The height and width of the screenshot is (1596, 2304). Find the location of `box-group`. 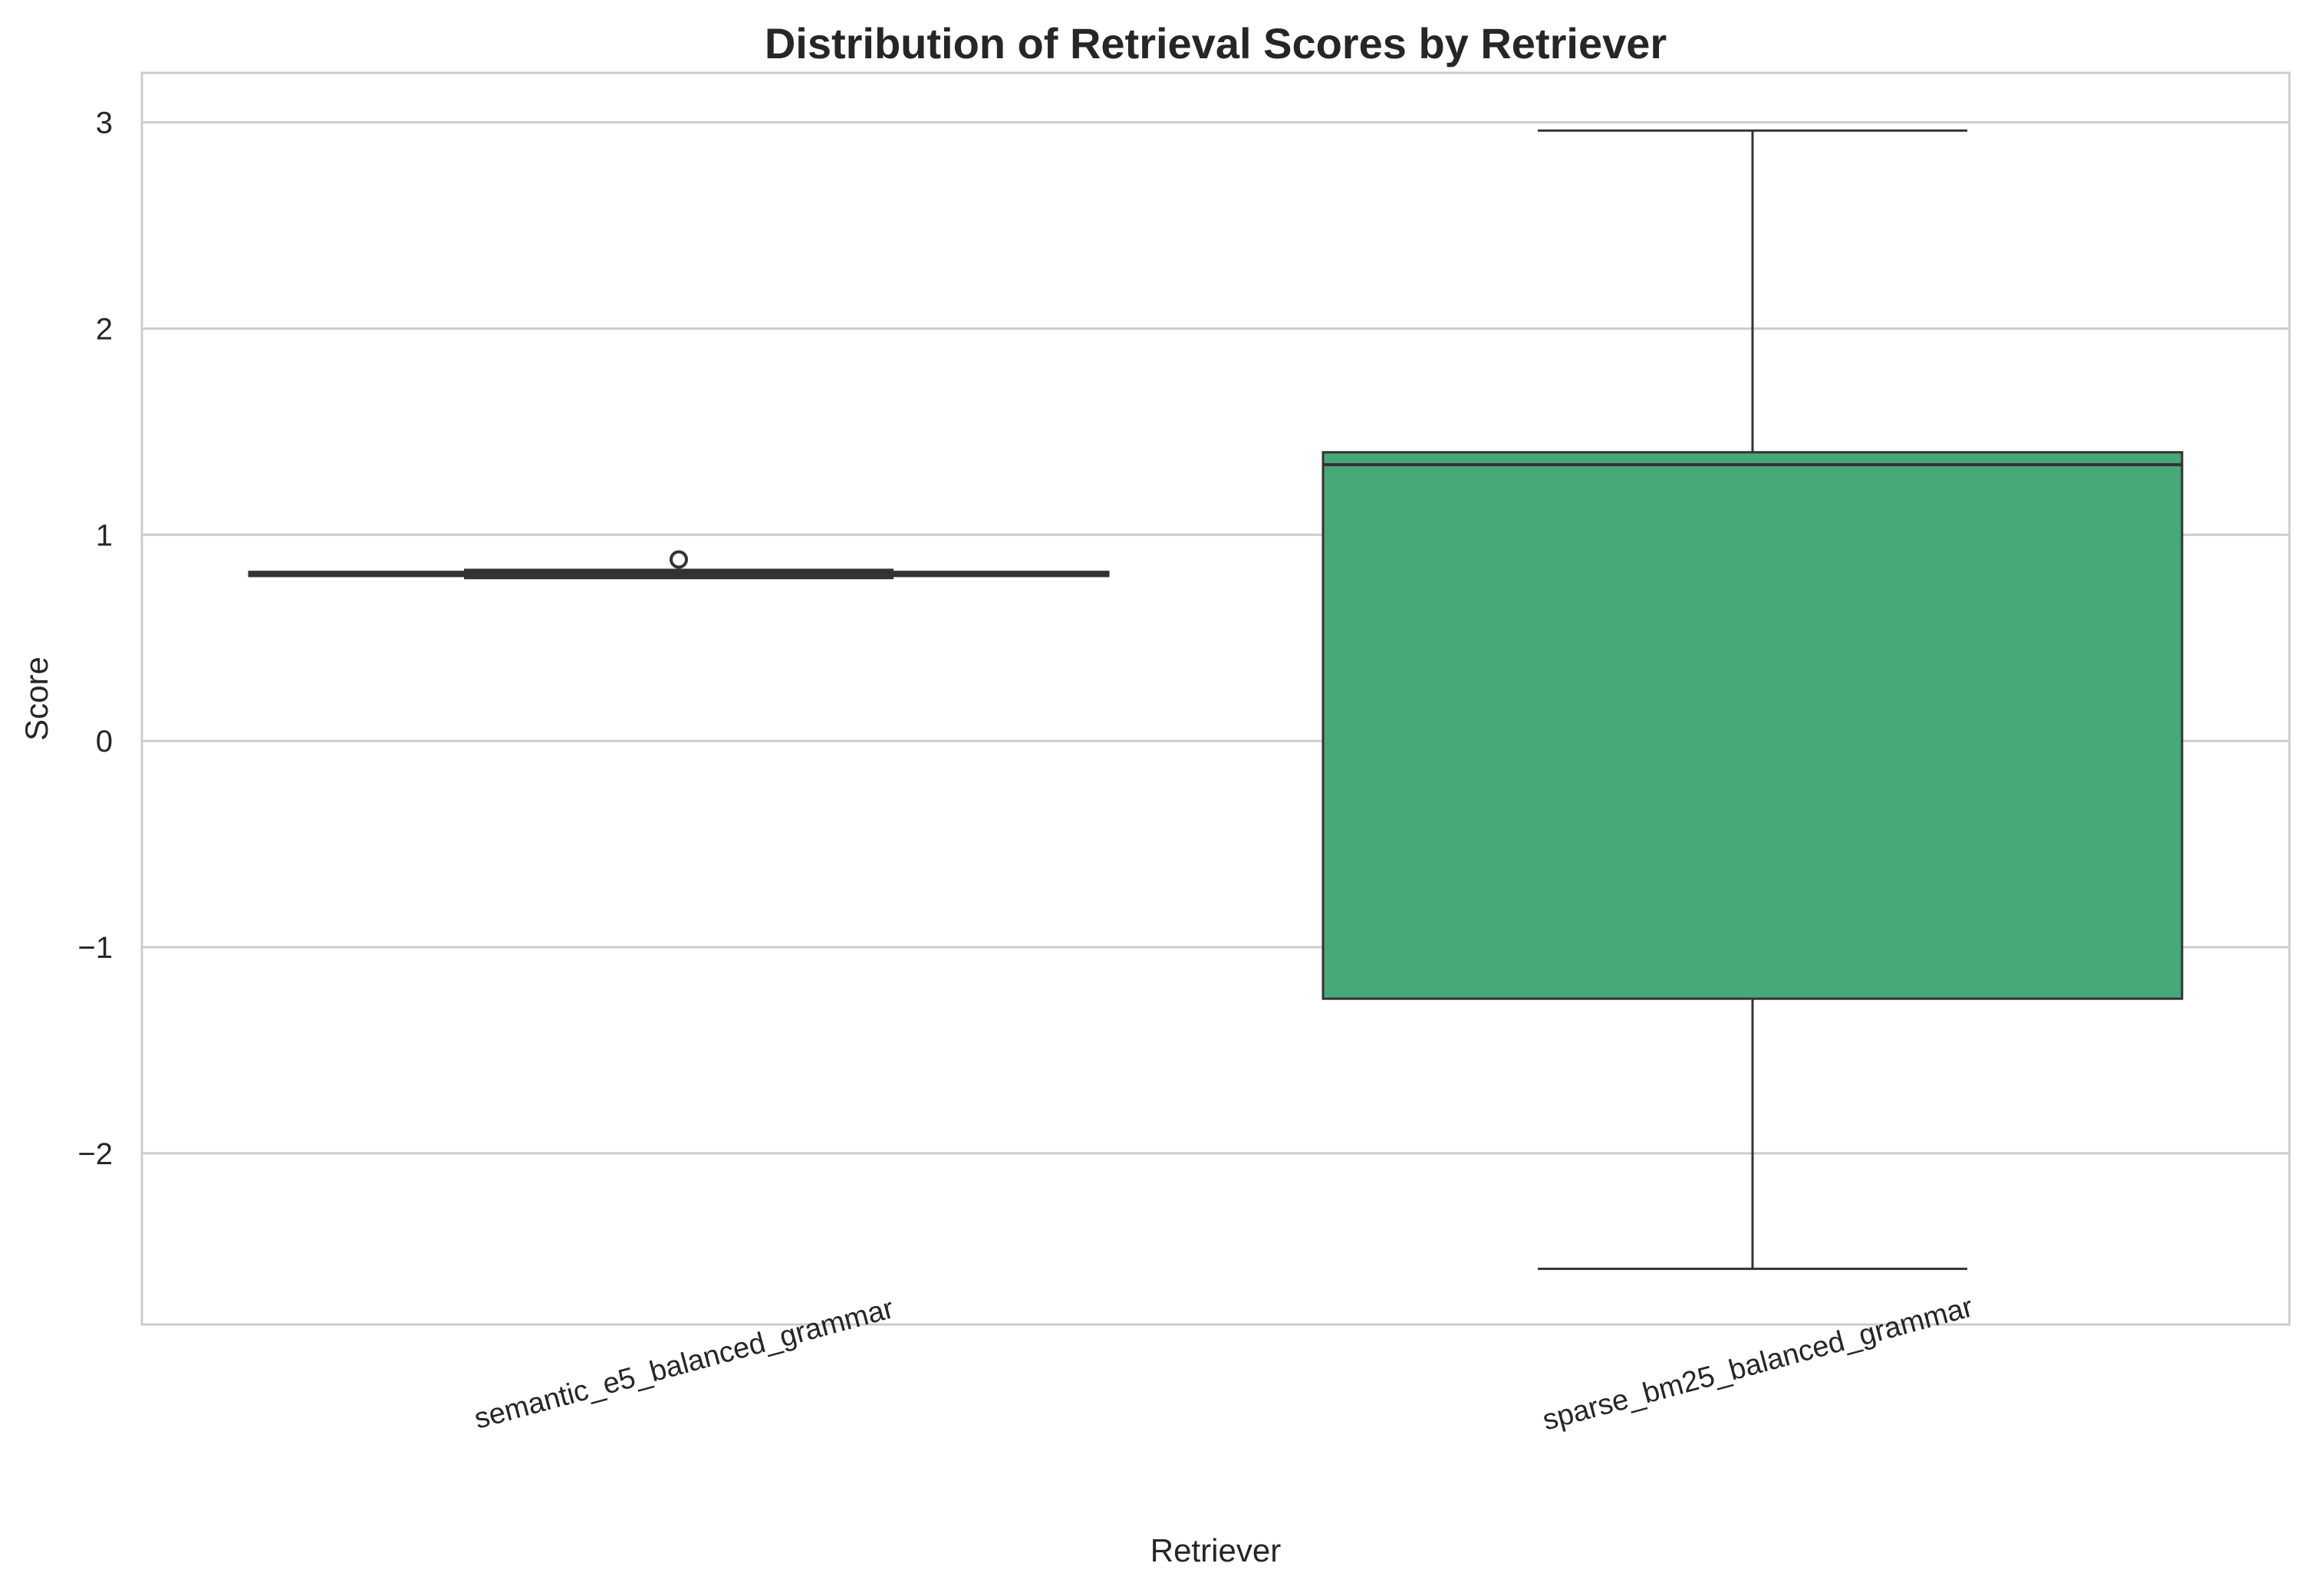

box-group is located at coordinates (679, 565).